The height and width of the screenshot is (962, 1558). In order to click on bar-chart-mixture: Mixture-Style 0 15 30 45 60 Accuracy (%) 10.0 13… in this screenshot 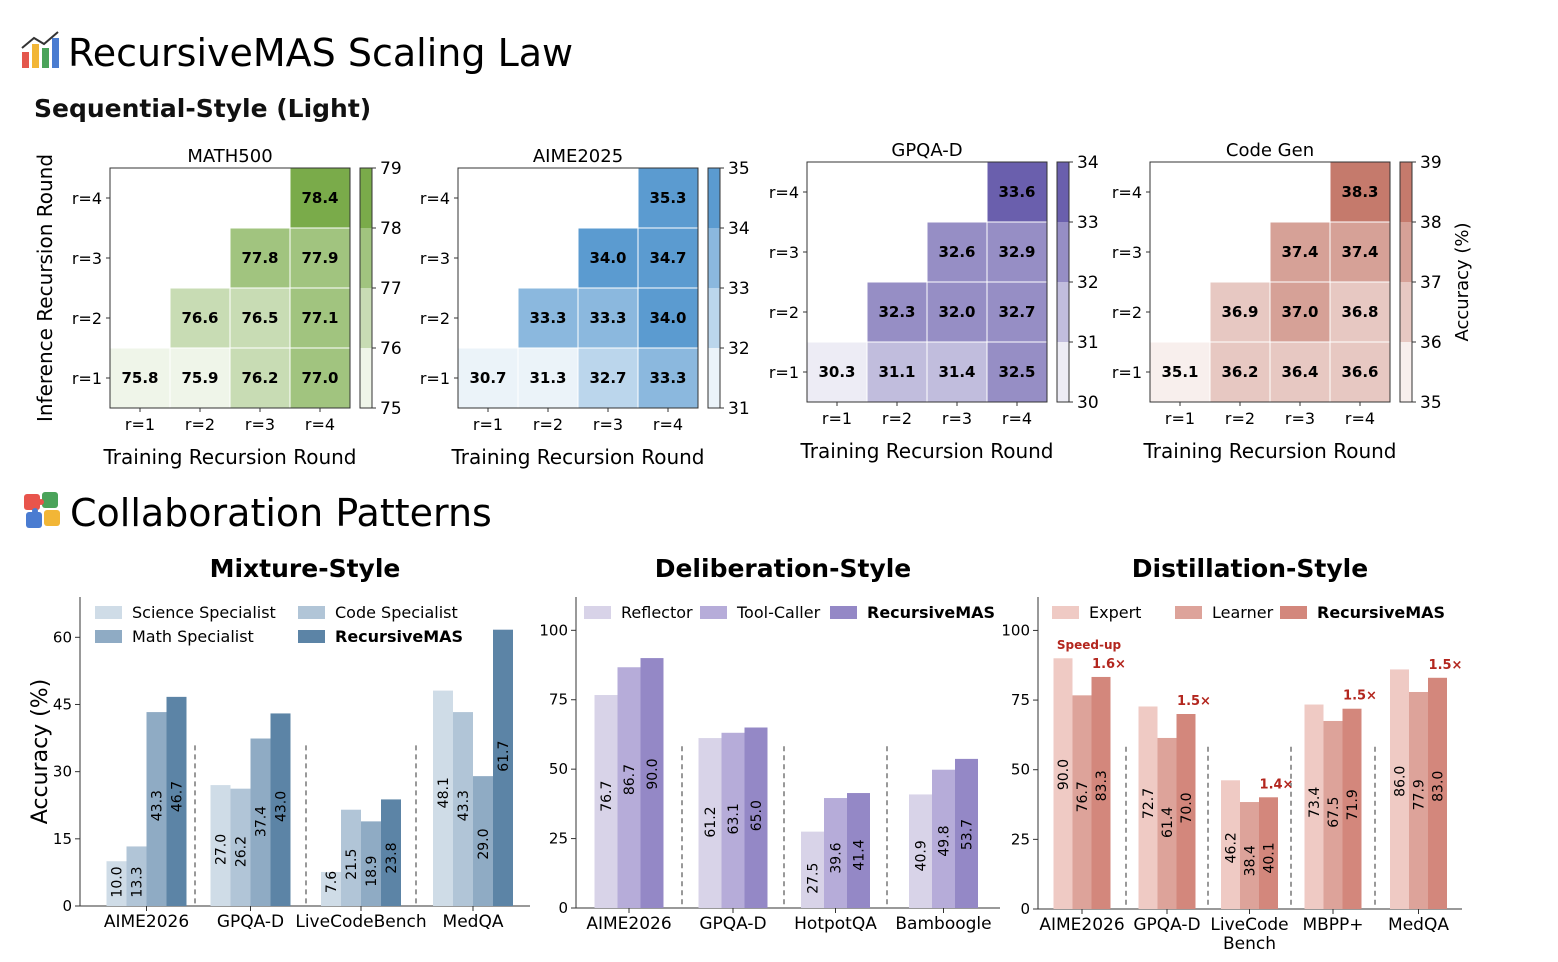, I will do `click(279, 743)`.